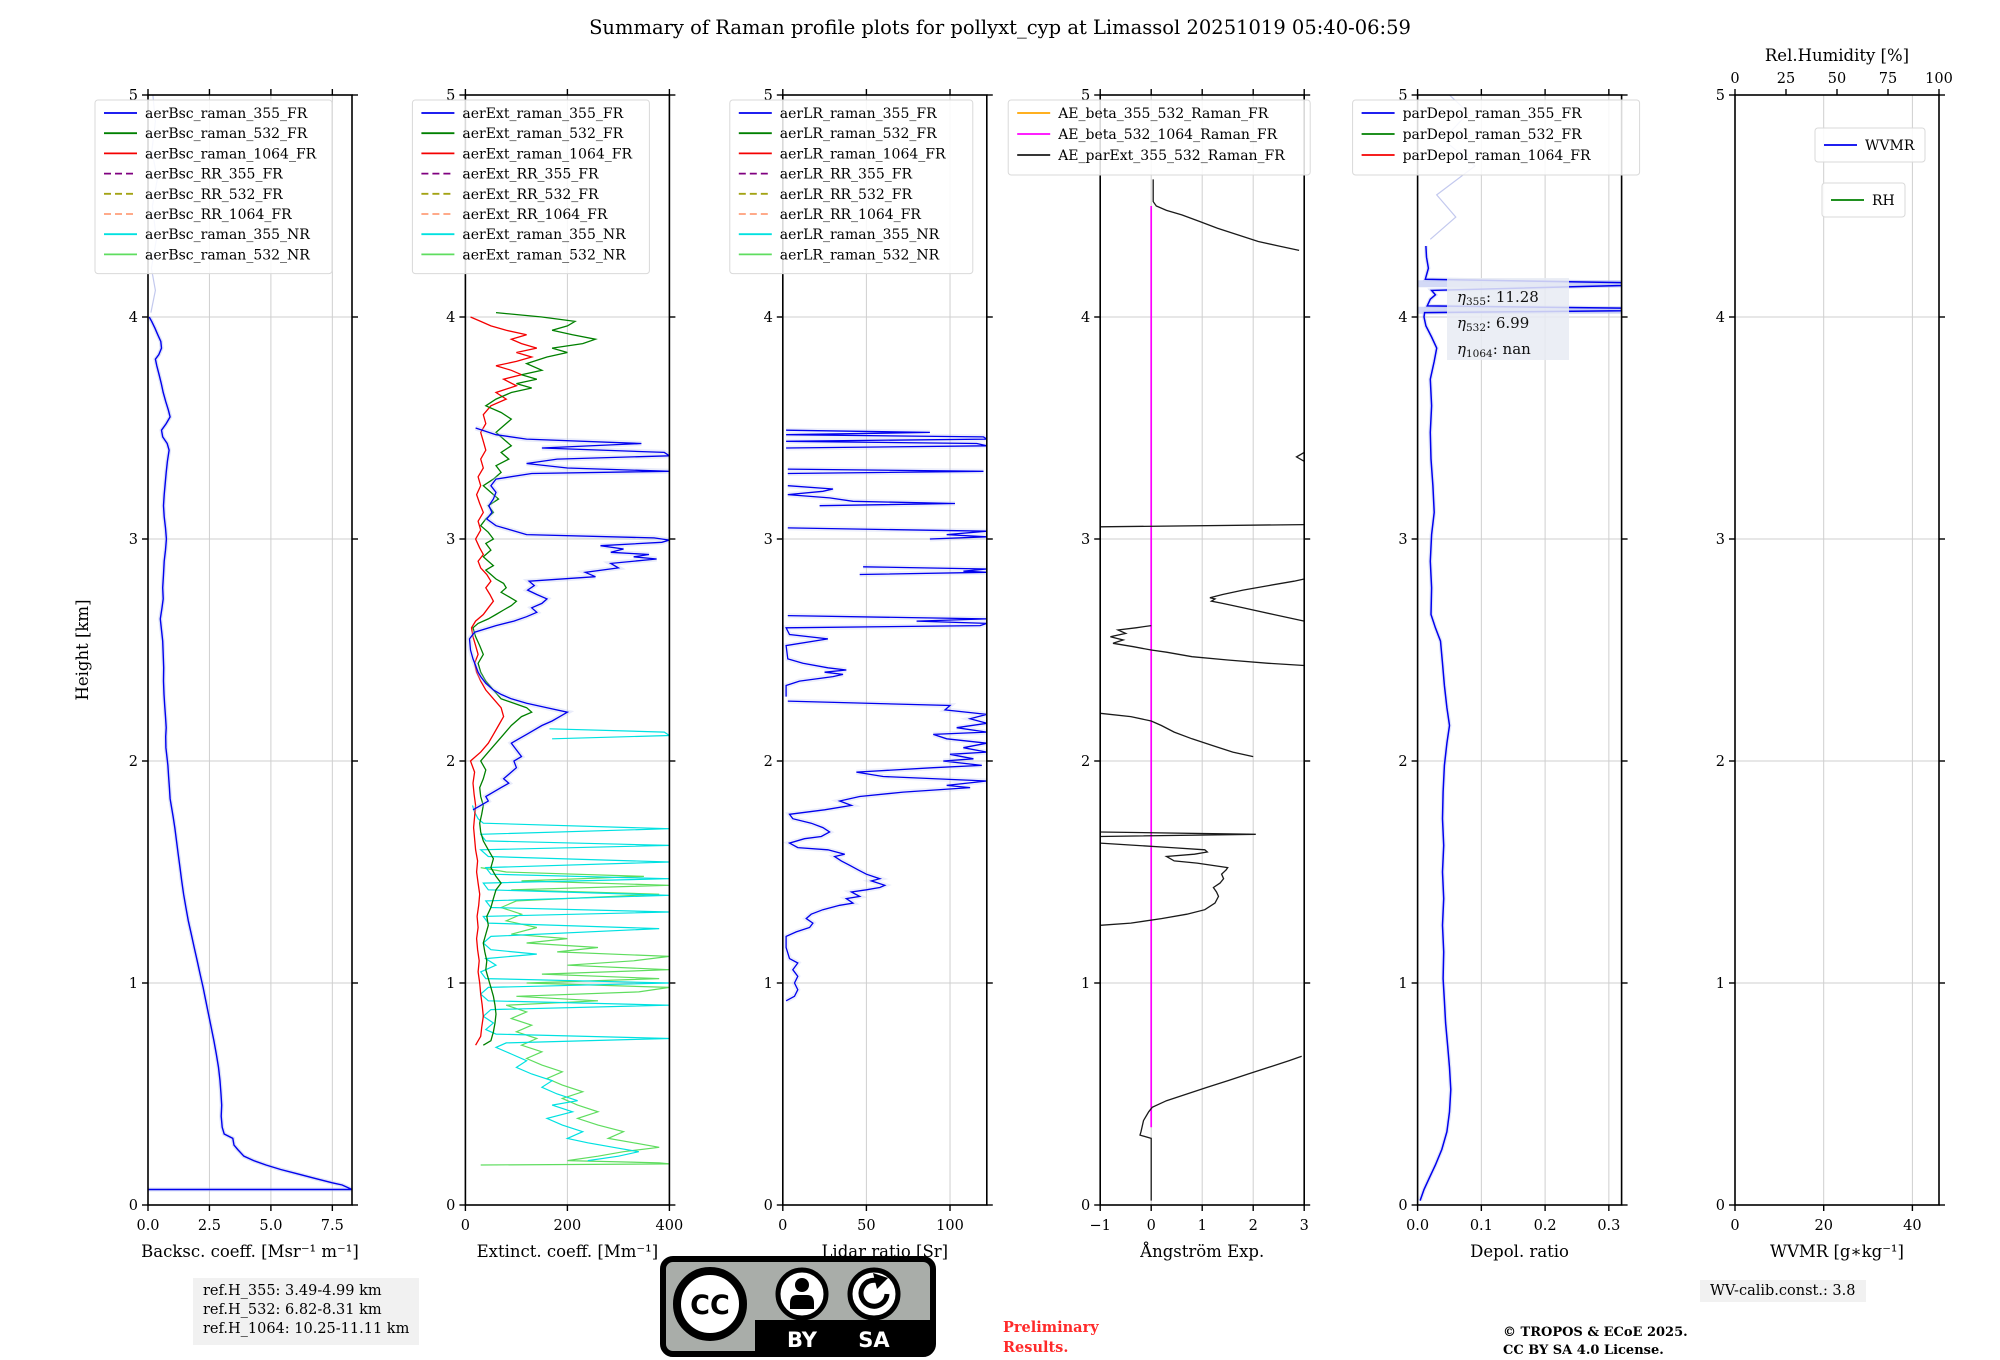  Describe the element at coordinates (1939, 79) in the screenshot. I see `top-tick-label: 100` at that location.